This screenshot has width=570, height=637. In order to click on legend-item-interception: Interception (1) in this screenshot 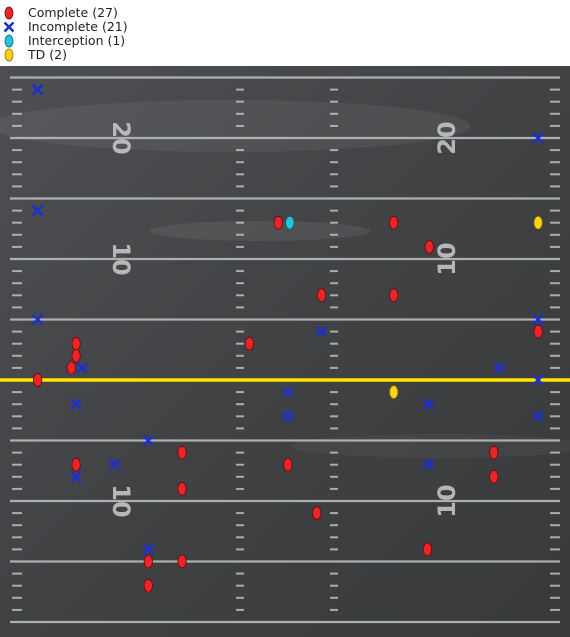, I will do `click(100, 41)`.